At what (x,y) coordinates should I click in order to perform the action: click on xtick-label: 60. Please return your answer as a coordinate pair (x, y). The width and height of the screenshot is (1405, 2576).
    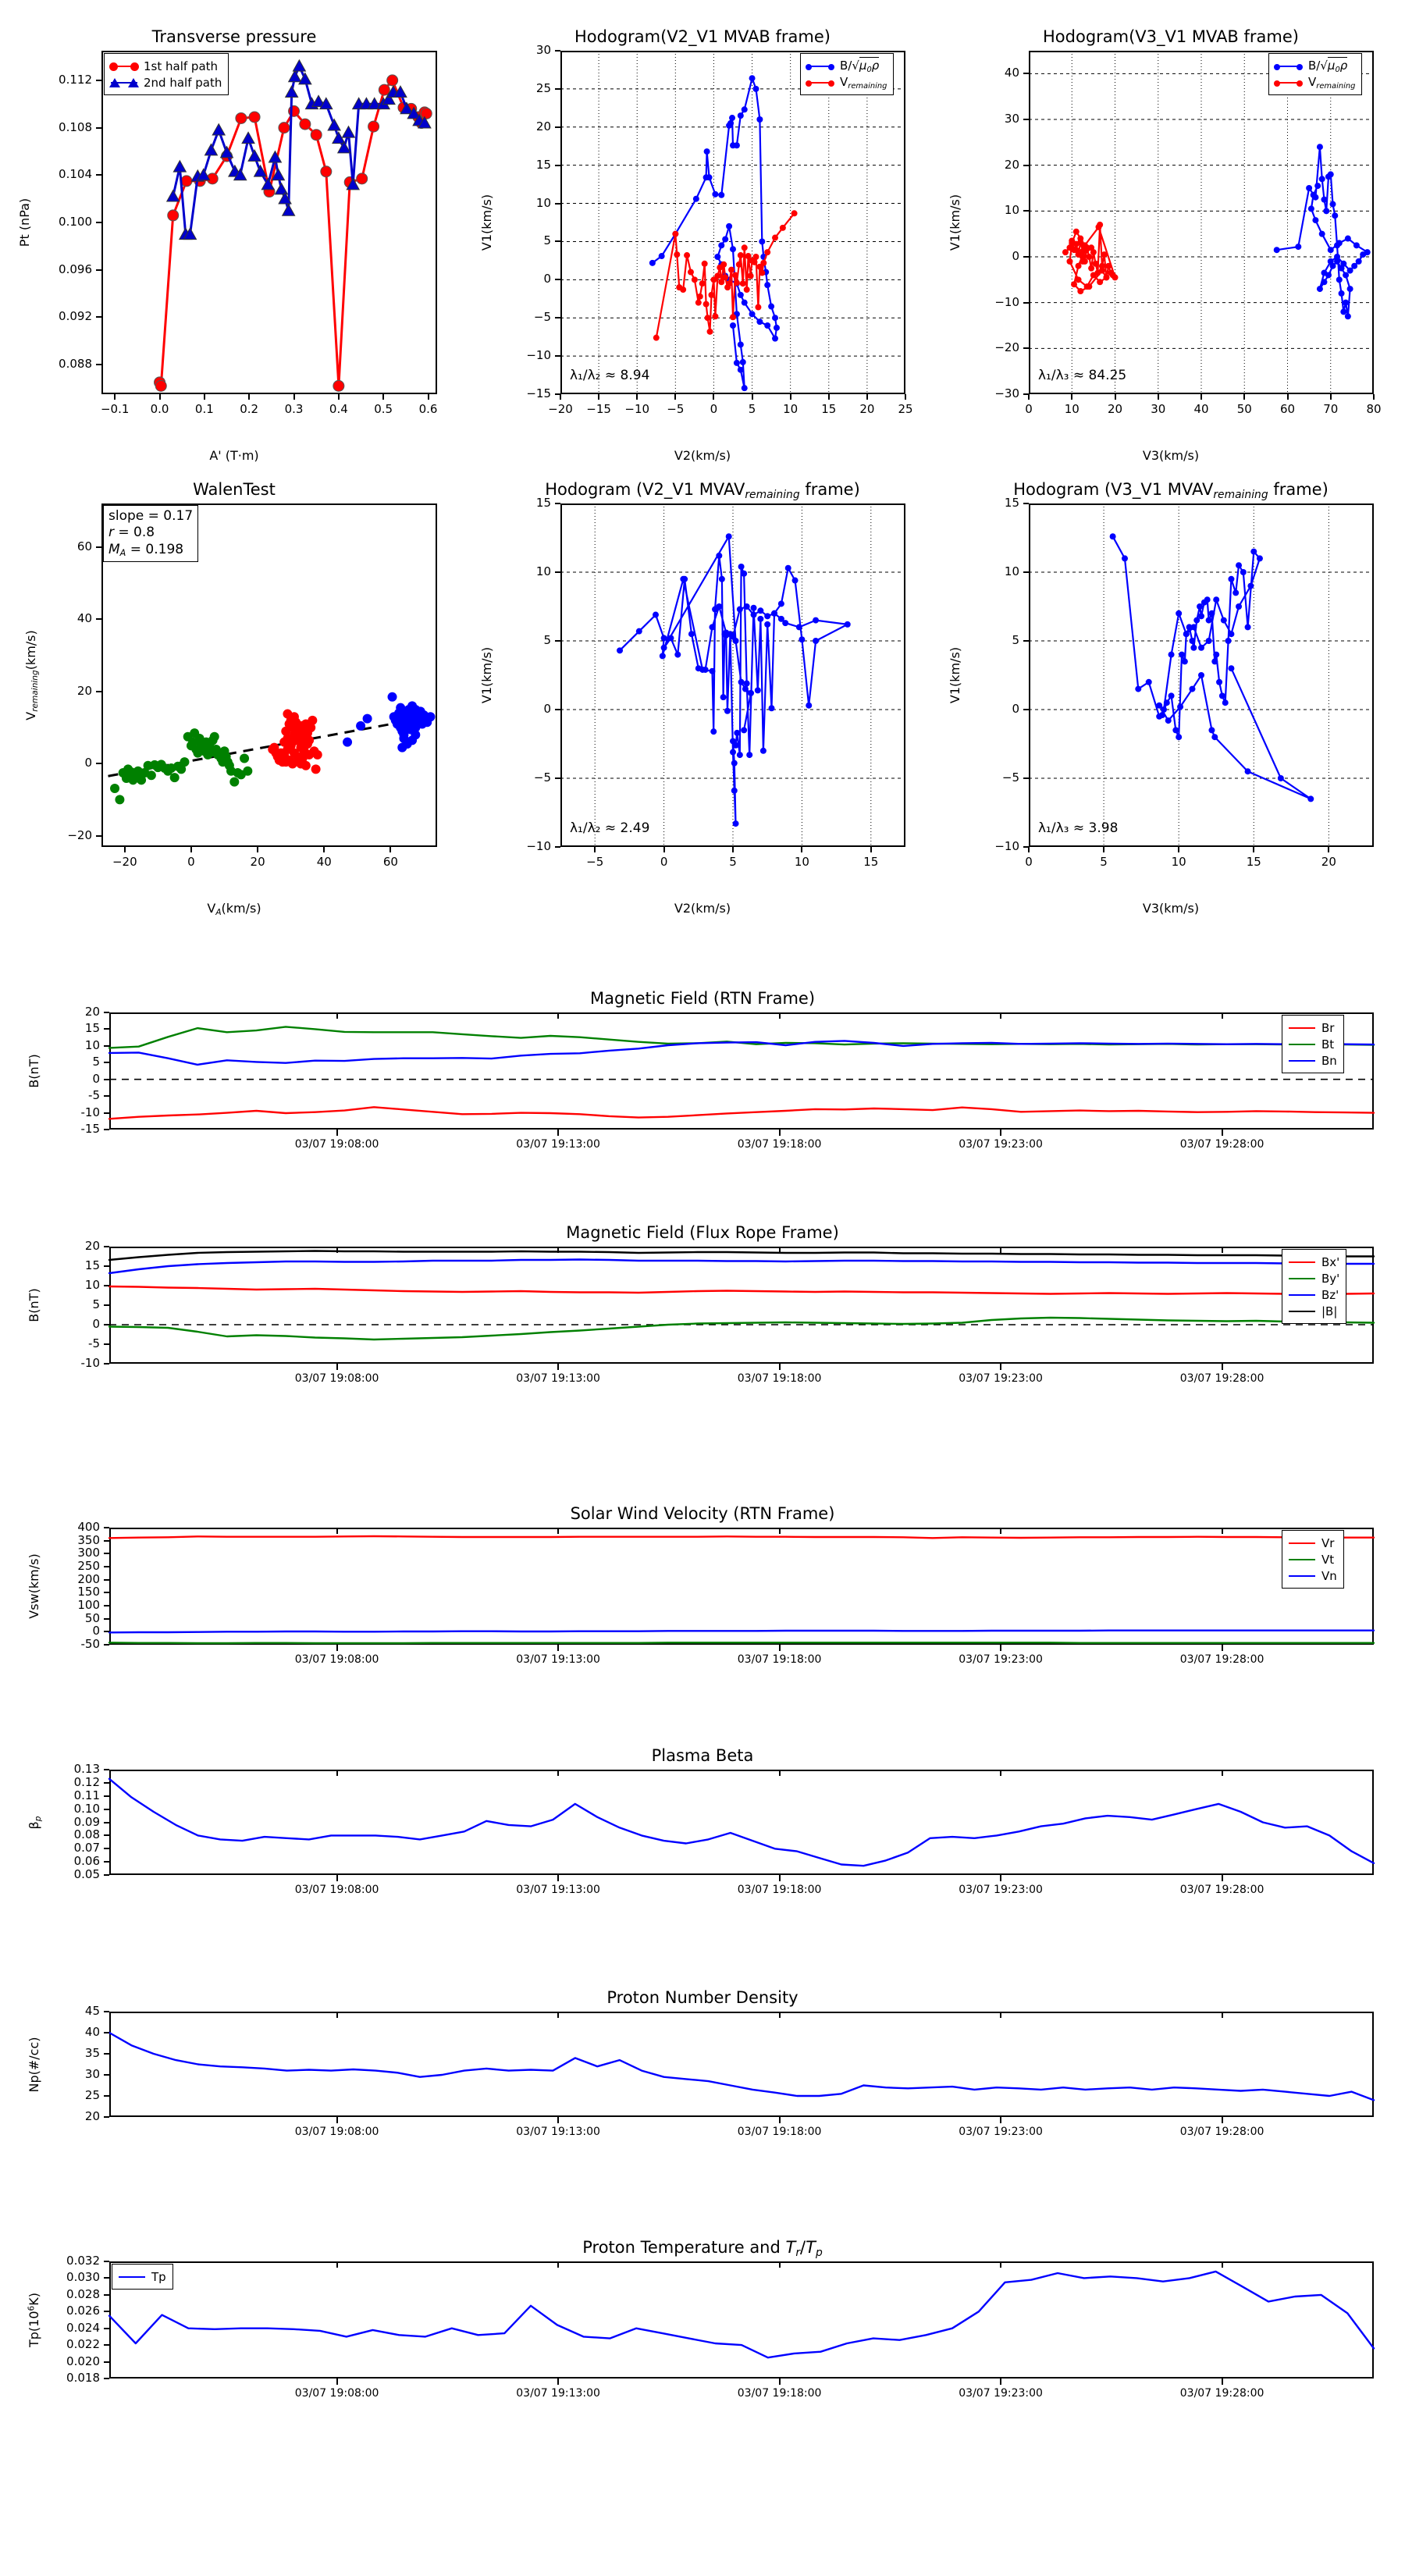
    Looking at the image, I should click on (1288, 409).